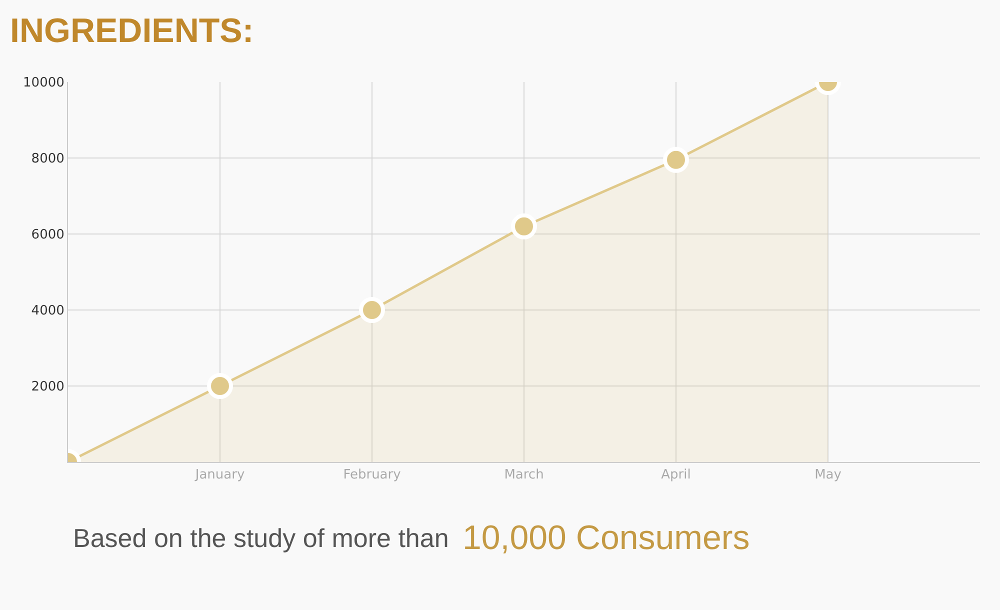  I want to click on y-tick-label: 6000, so click(47, 235).